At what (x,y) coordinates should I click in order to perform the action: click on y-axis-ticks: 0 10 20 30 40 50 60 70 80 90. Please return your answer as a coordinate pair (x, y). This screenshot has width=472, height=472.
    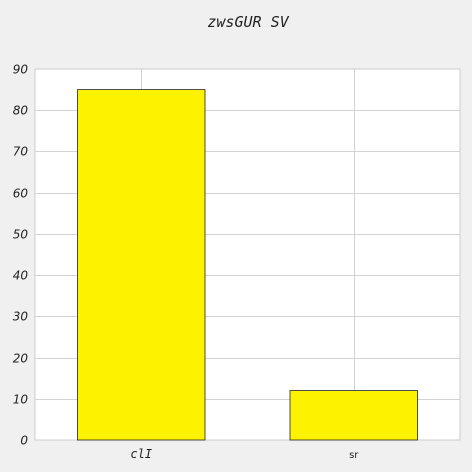
    Looking at the image, I should click on (21, 255).